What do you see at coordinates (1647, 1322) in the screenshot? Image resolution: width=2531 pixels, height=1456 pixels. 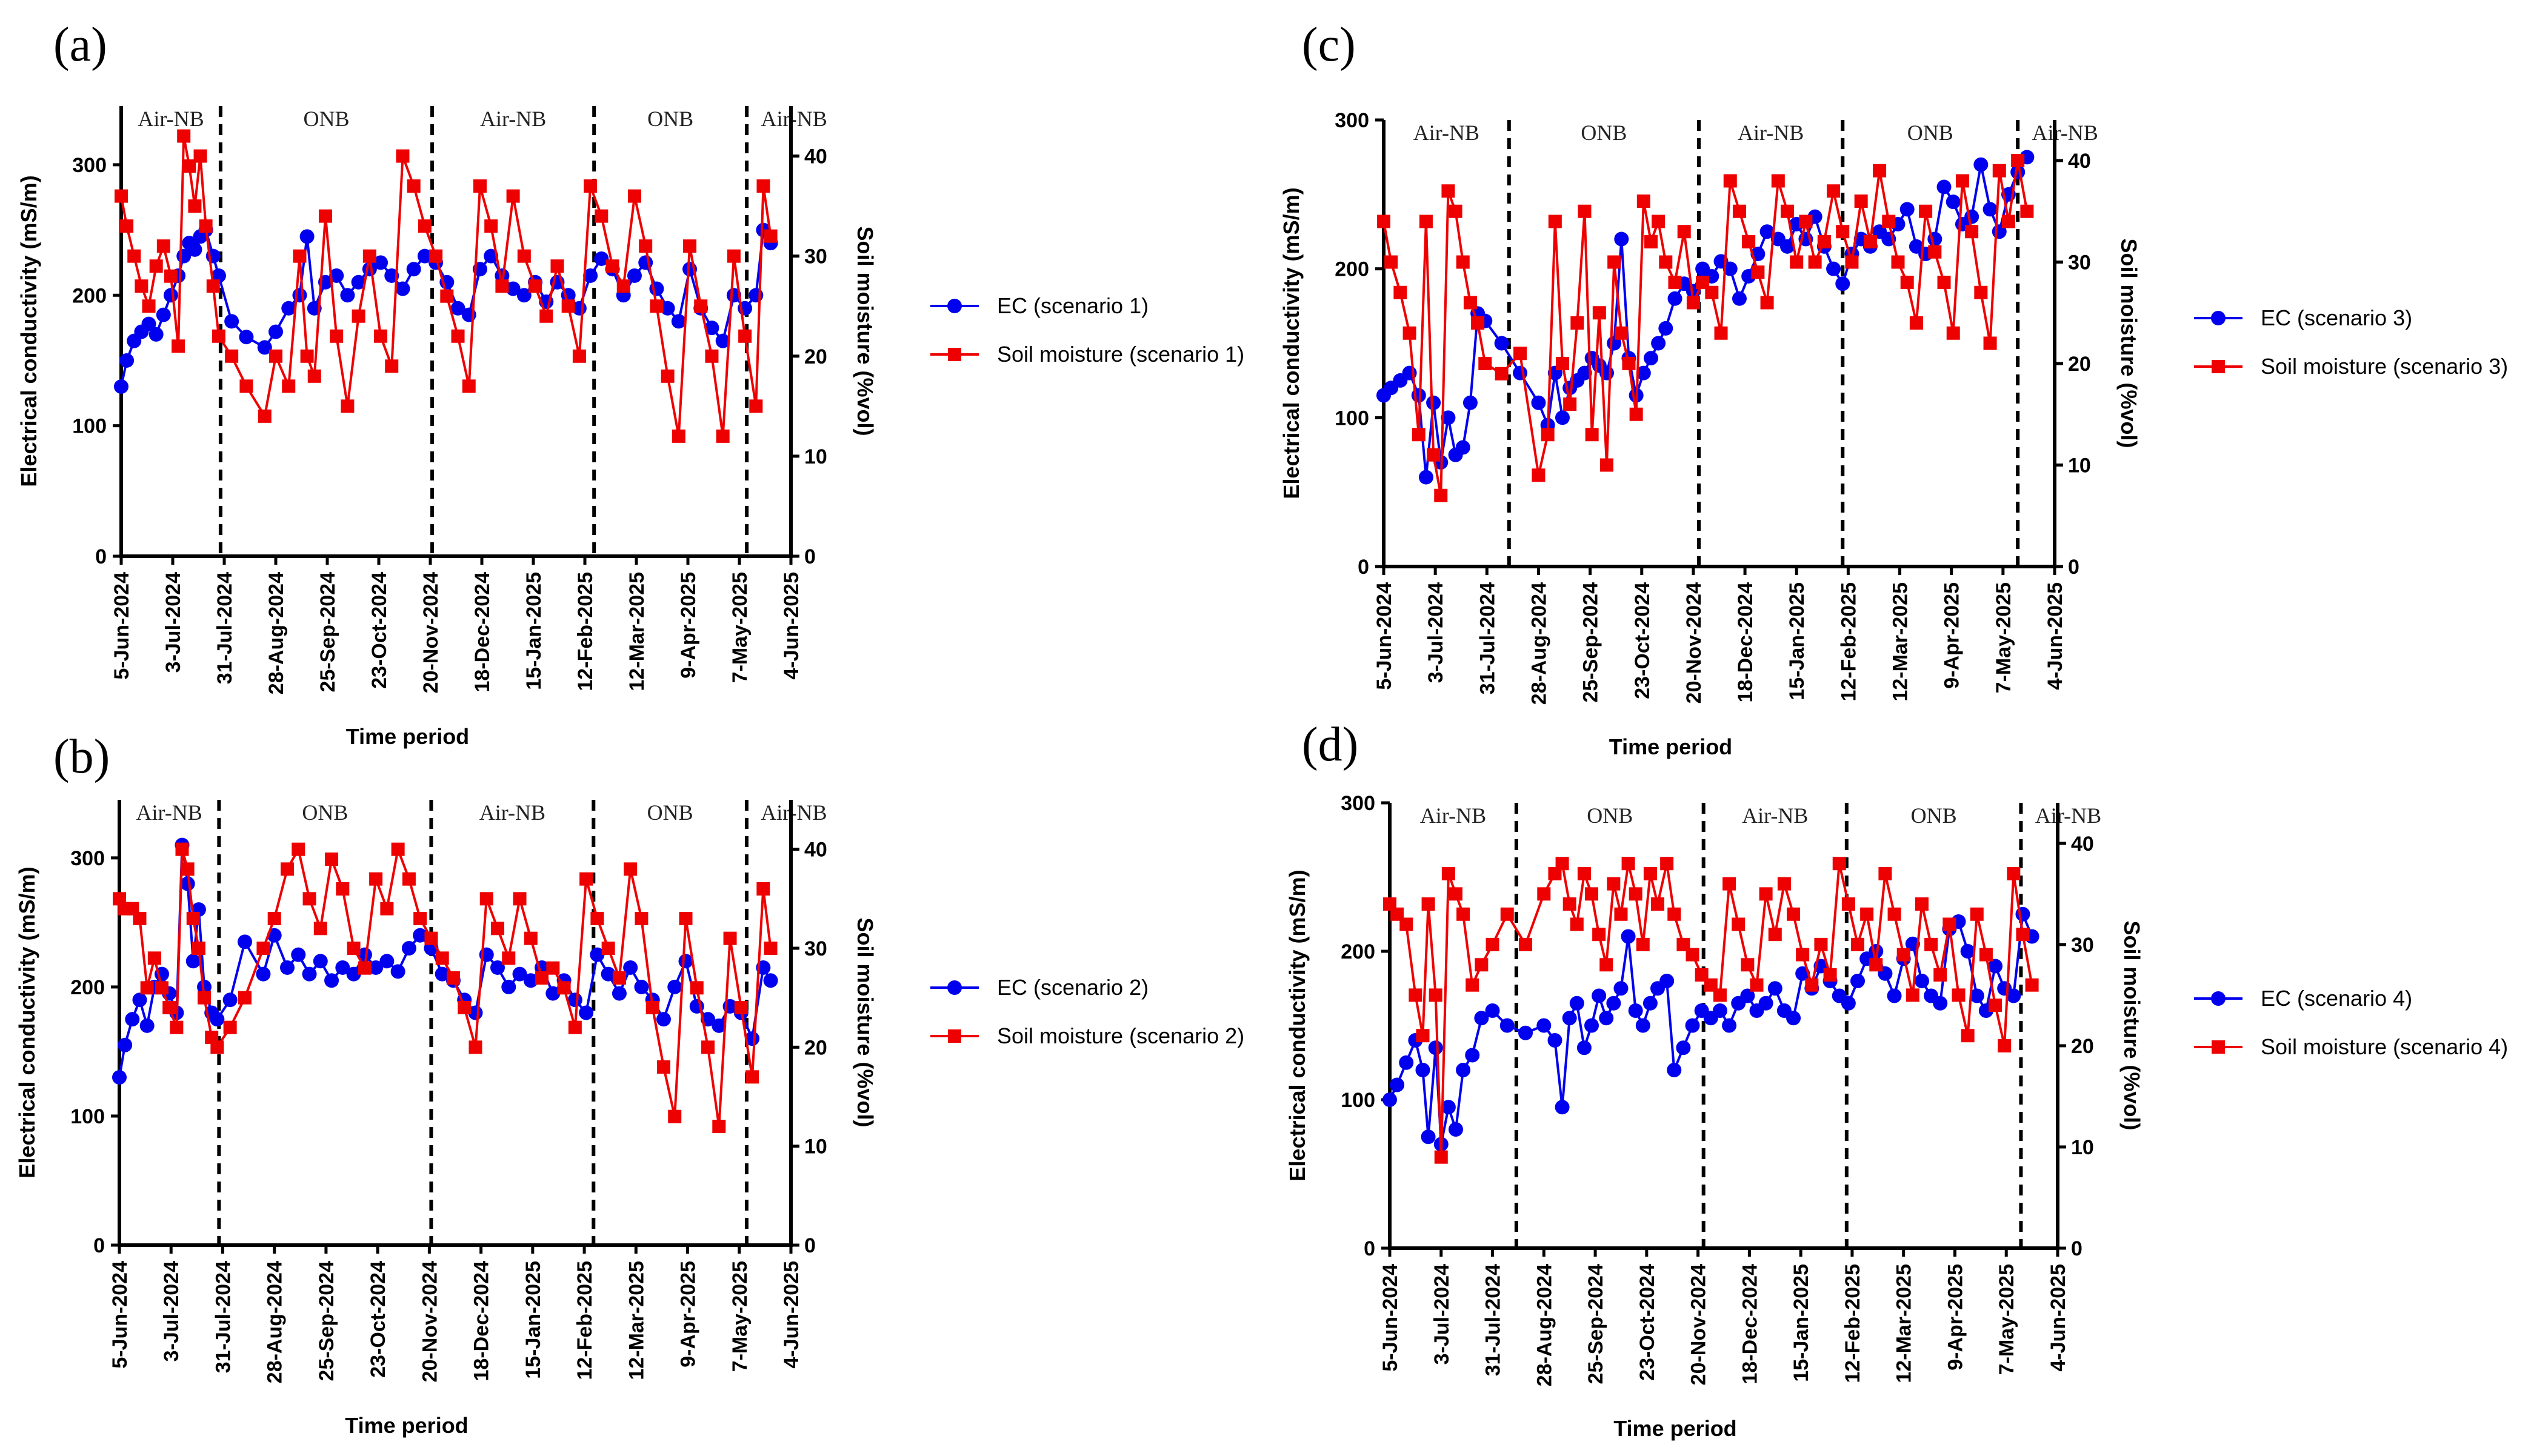 I see `x-tick-label: 23-Oct-2024` at bounding box center [1647, 1322].